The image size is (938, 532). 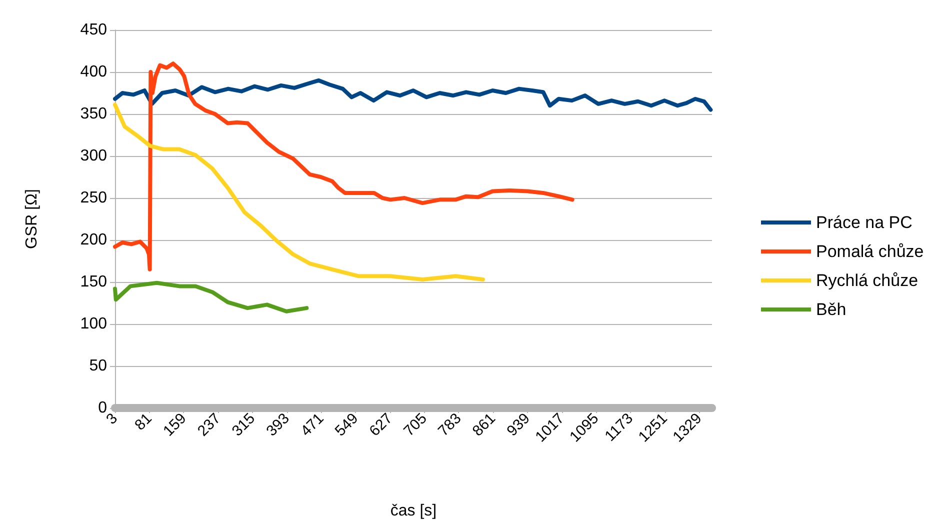 What do you see at coordinates (278, 425) in the screenshot?
I see `x-tick-label: 393` at bounding box center [278, 425].